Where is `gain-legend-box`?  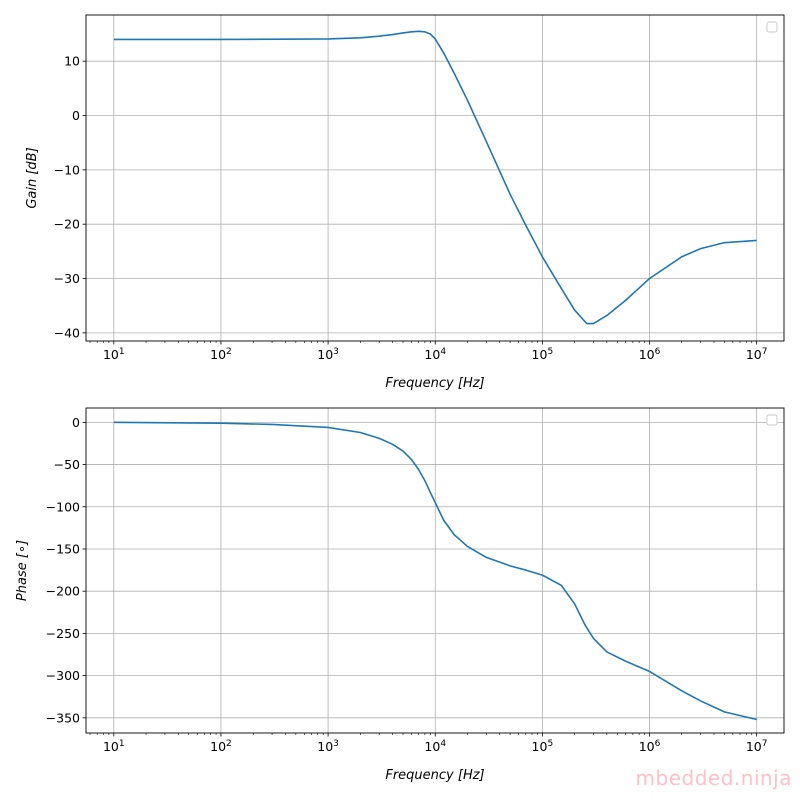 gain-legend-box is located at coordinates (772, 27).